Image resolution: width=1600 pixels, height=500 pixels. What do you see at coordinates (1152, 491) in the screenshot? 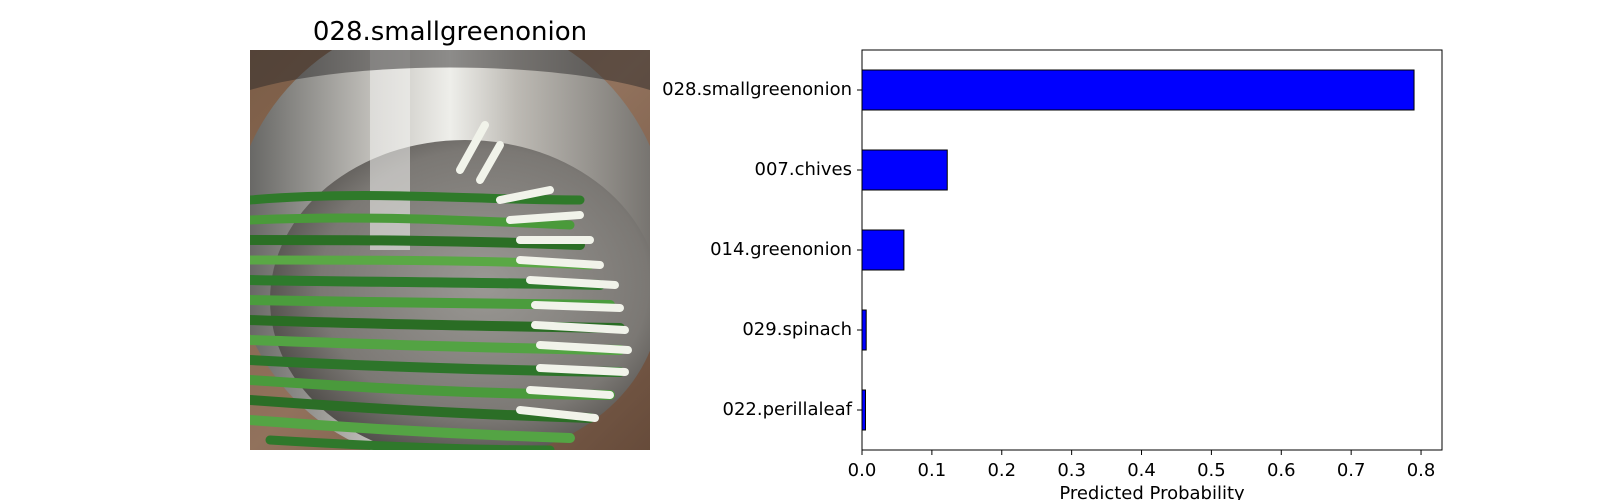
I see `x-axis-label: Predicted Probability` at bounding box center [1152, 491].